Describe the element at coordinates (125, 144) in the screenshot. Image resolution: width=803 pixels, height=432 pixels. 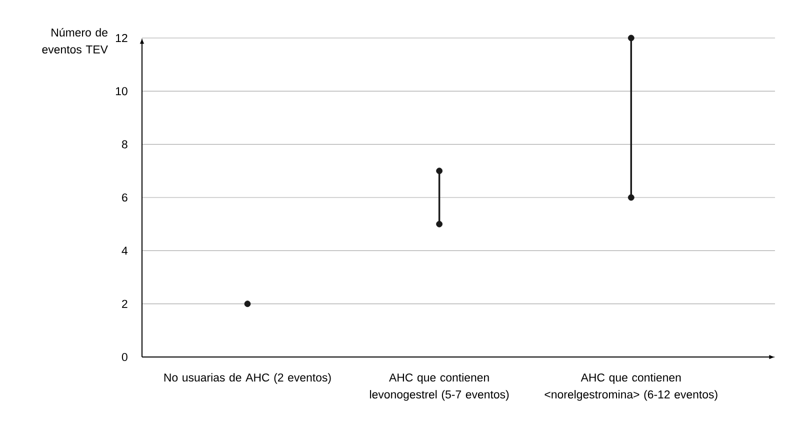
I see `y-tick-label: 8` at that location.